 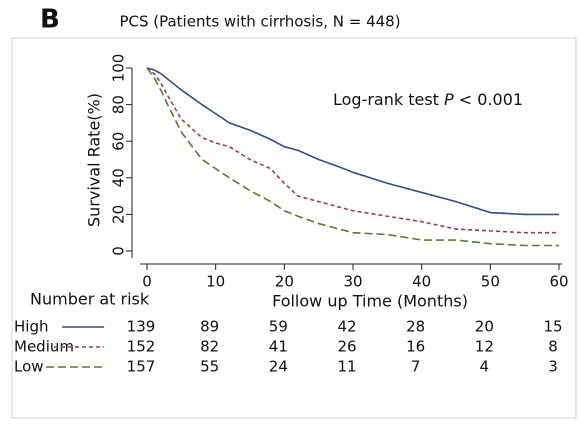 What do you see at coordinates (449, 99) in the screenshot?
I see `annotation-p: P` at bounding box center [449, 99].